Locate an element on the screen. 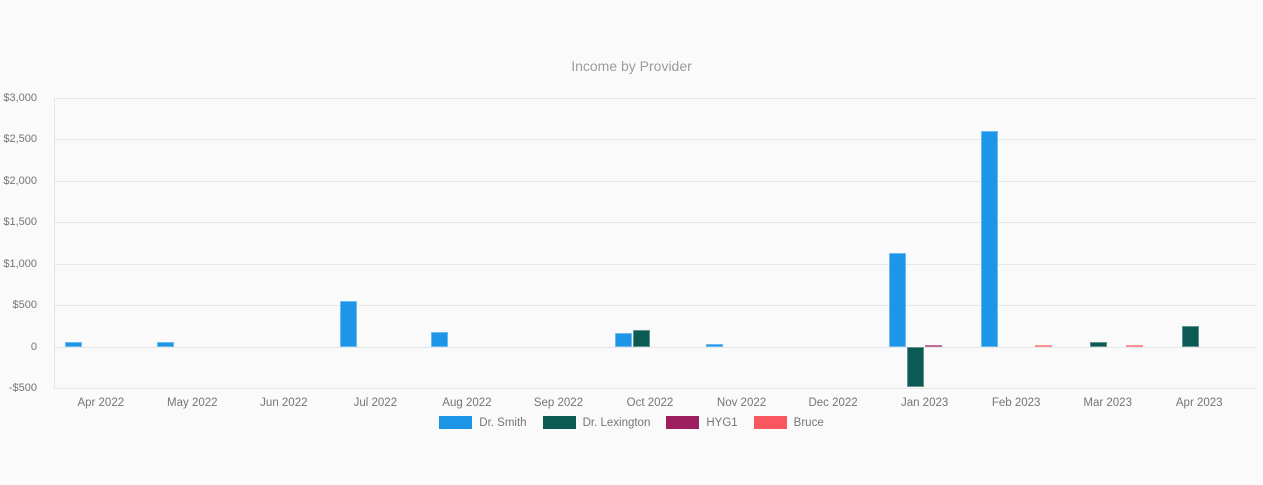 This screenshot has height=485, width=1263. x-axis-tick-label: Jun 2022 is located at coordinates (284, 403).